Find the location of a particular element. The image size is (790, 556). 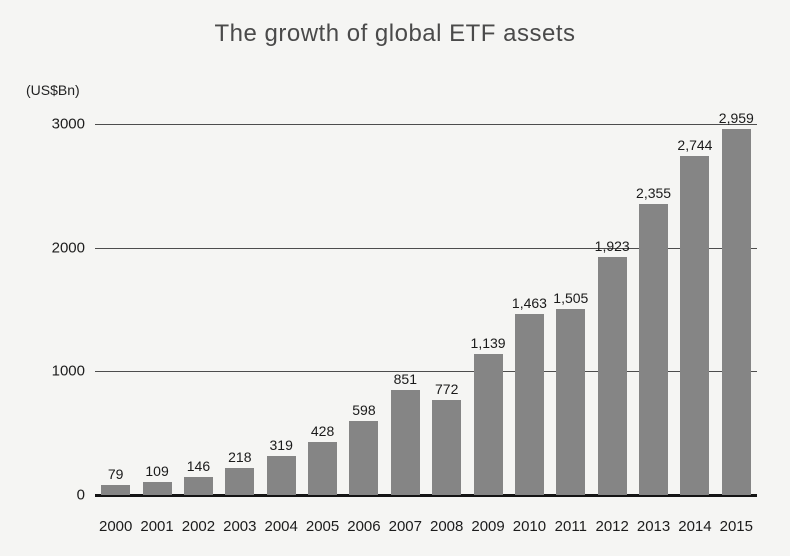

bar-value-label: 2,744 is located at coordinates (695, 144).